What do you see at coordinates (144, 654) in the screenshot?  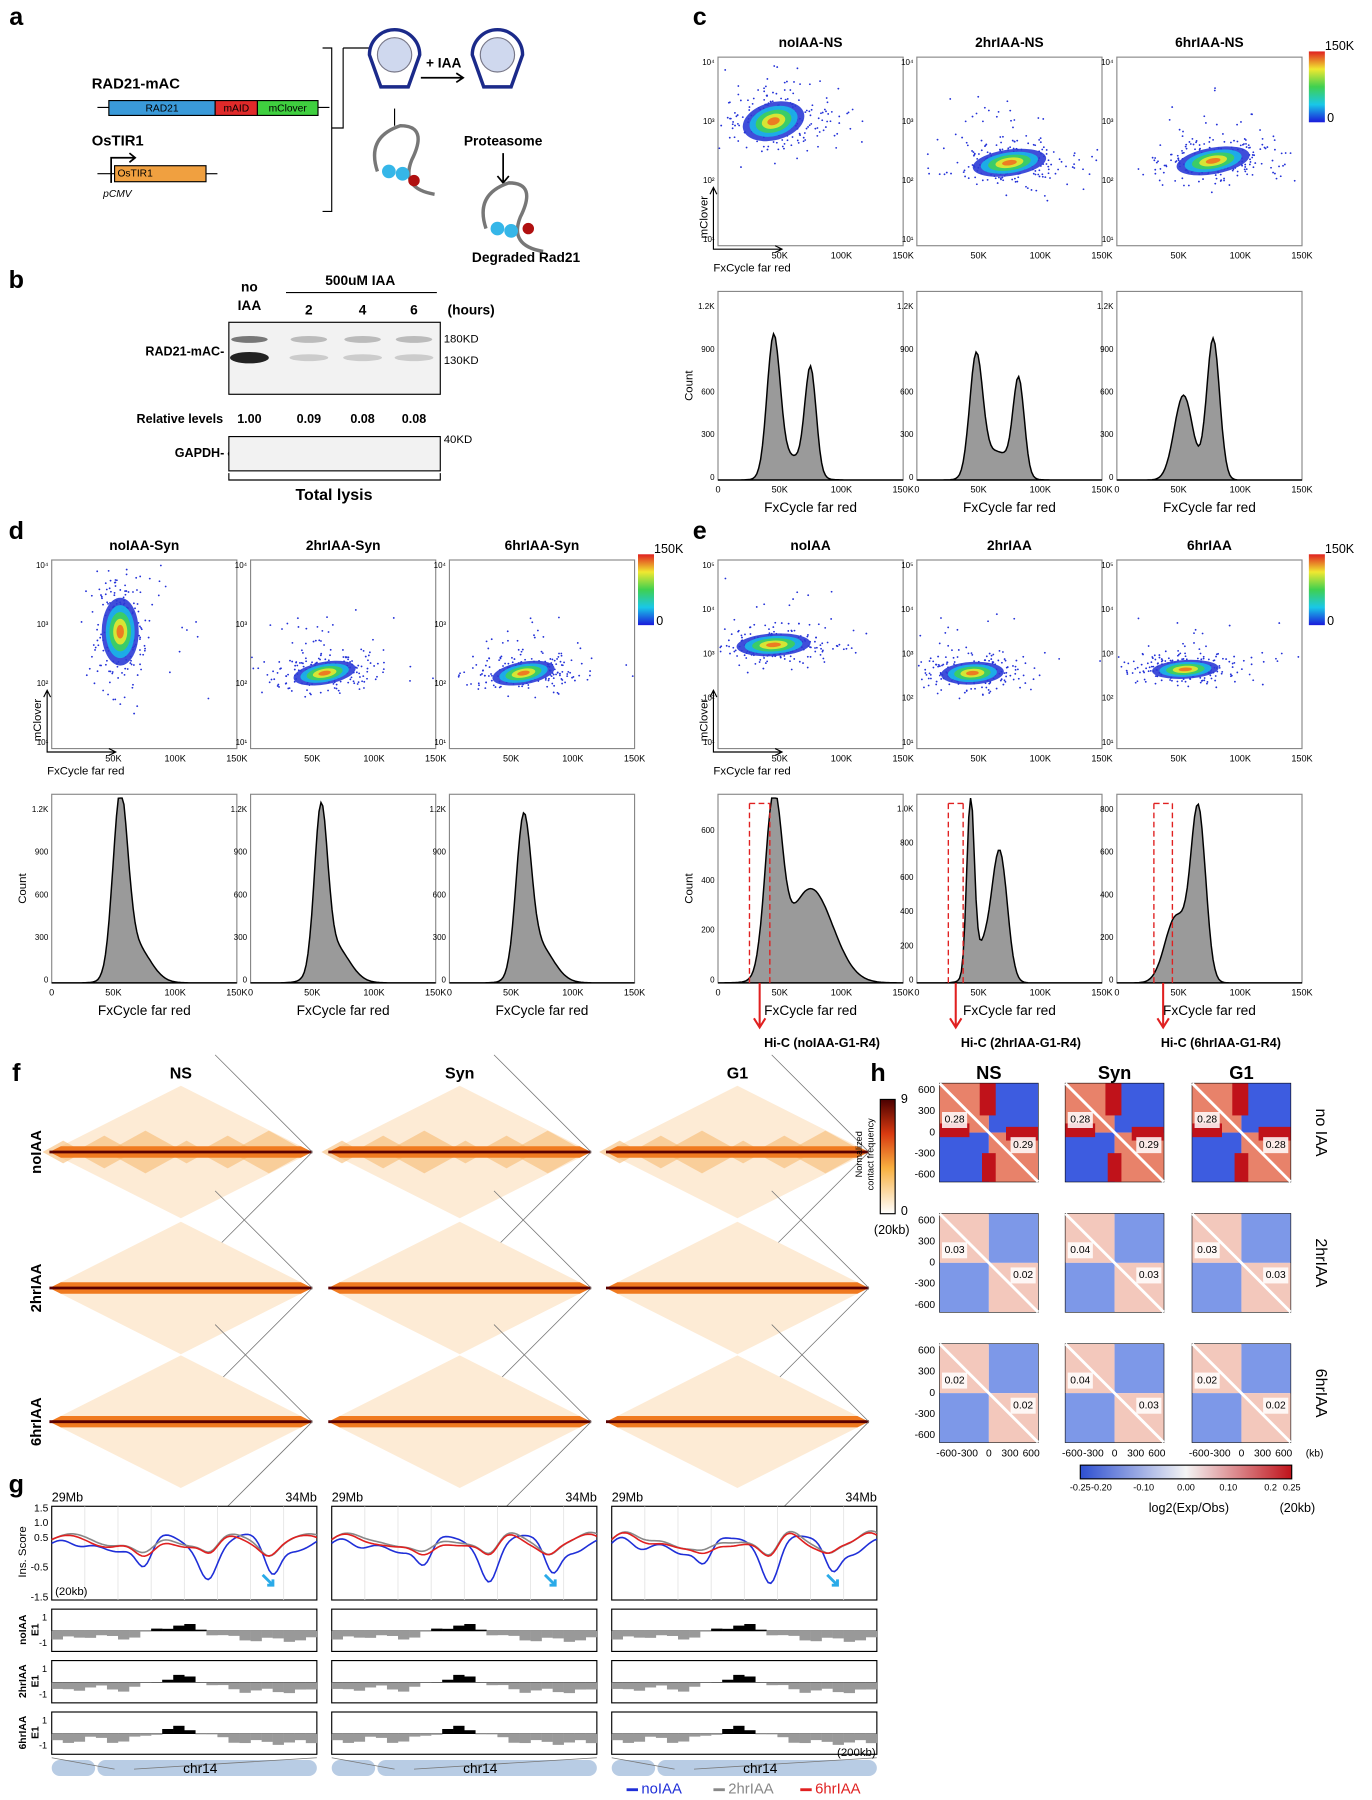 I see `scatter-frame` at bounding box center [144, 654].